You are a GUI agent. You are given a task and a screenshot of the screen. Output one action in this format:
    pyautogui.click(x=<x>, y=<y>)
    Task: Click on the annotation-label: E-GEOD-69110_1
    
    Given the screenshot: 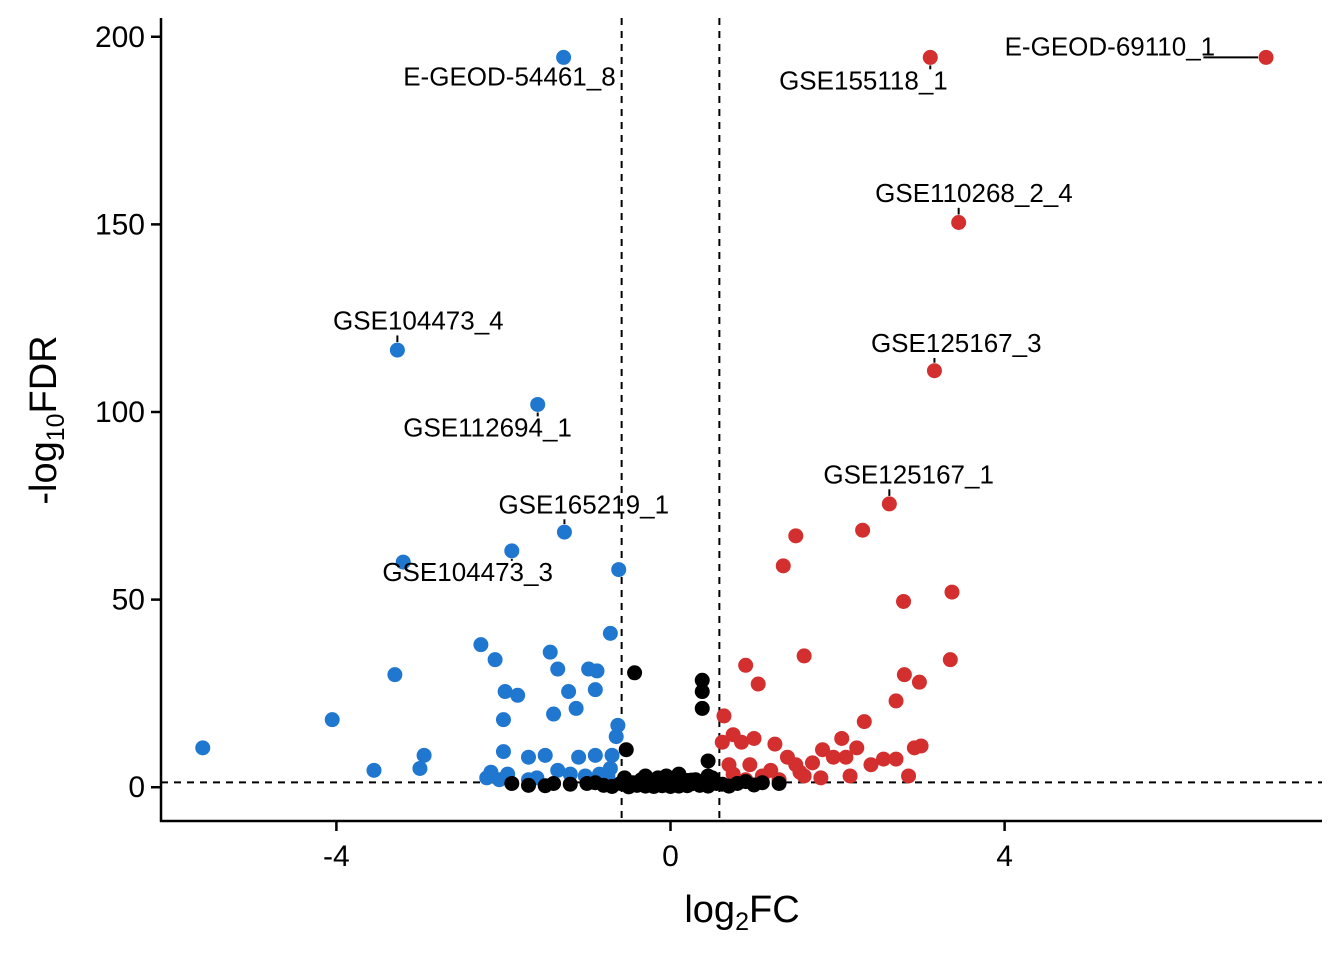 What is the action you would take?
    pyautogui.click(x=1110, y=47)
    